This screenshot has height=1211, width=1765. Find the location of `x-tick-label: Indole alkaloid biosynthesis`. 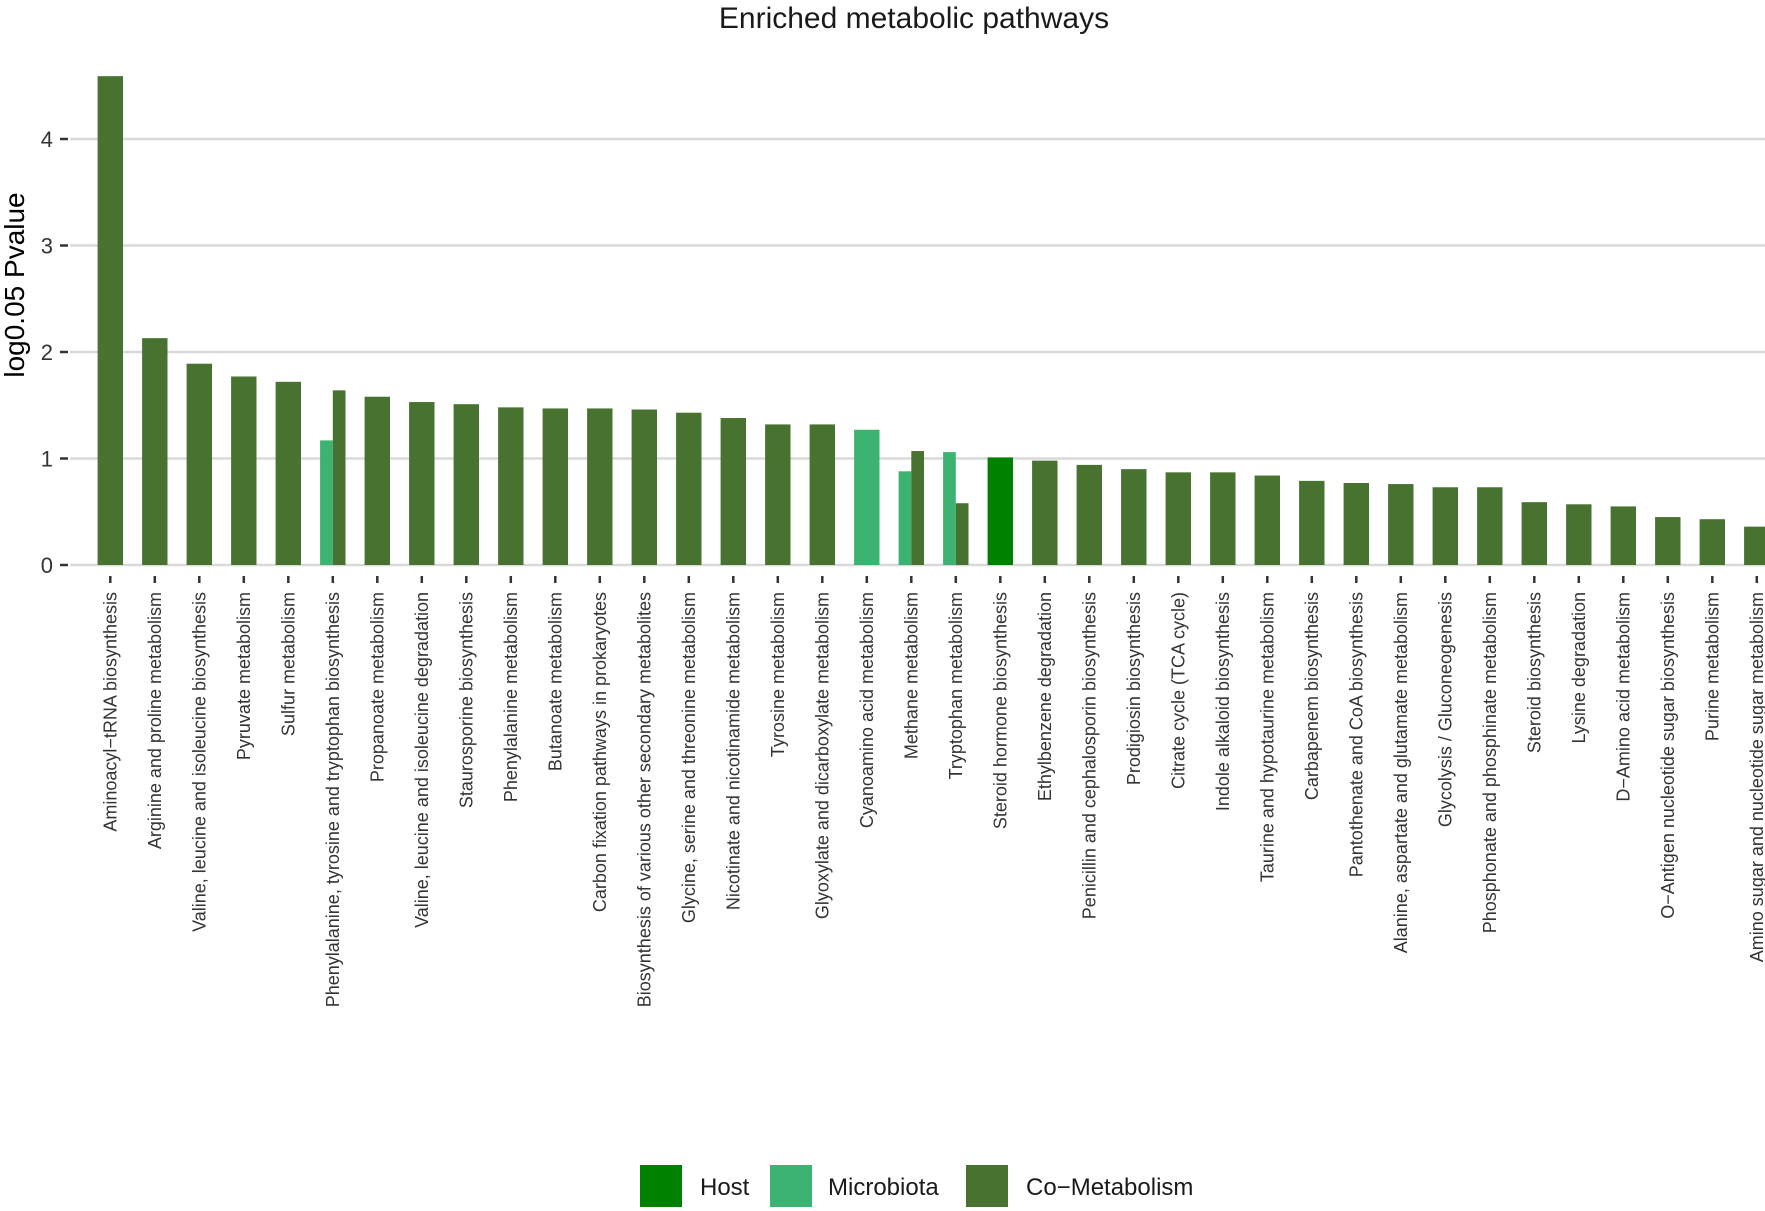

x-tick-label: Indole alkaloid biosynthesis is located at coordinates (1223, 701).